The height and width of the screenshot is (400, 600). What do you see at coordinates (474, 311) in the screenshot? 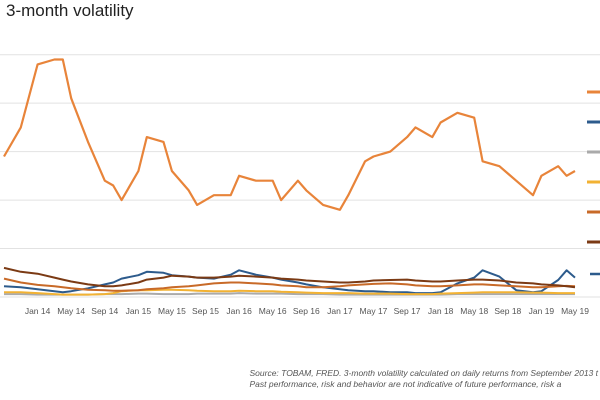
I see `x-tick-label: May 18` at bounding box center [474, 311].